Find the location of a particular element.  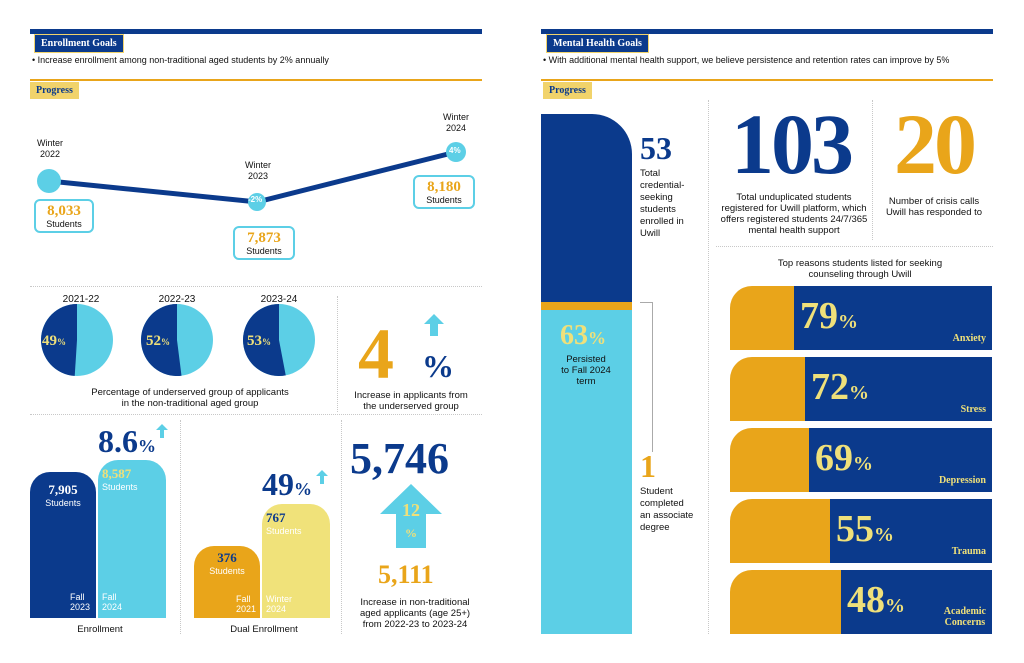

reason-value-num: 48 is located at coordinates (866, 600).